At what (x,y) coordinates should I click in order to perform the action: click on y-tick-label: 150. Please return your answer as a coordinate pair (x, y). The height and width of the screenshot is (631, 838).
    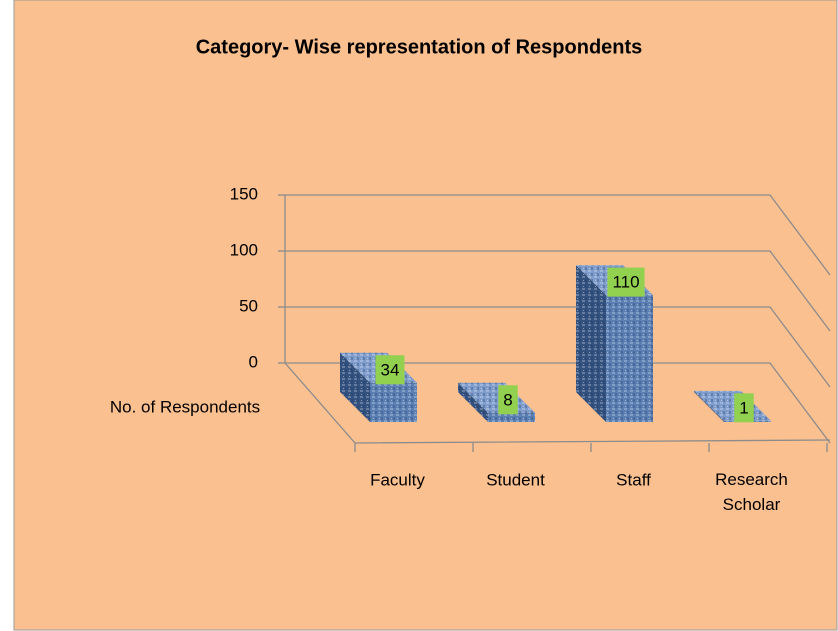
    Looking at the image, I should click on (244, 193).